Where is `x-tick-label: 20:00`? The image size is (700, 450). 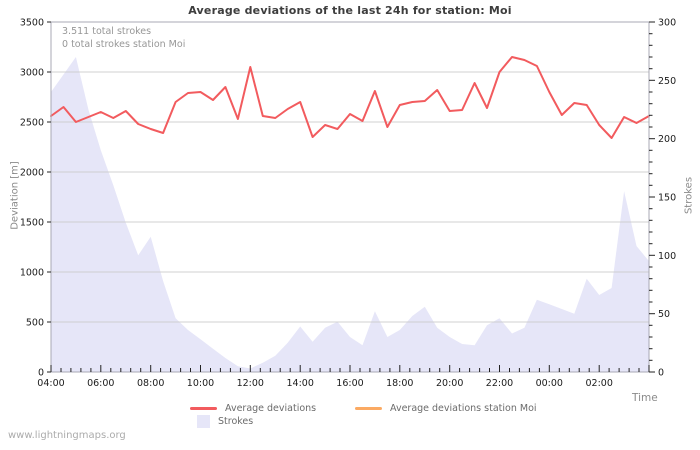
x-tick-label: 20:00 is located at coordinates (449, 383).